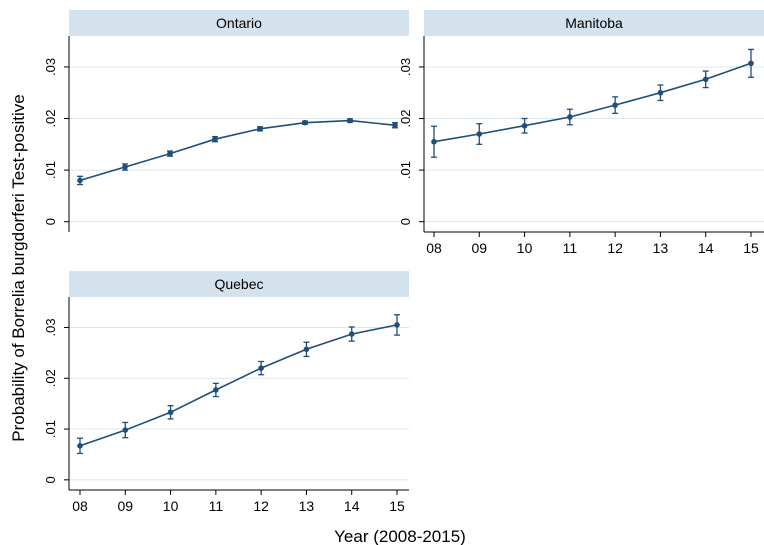 The width and height of the screenshot is (764, 545). Describe the element at coordinates (405, 67) in the screenshot. I see `y-tick-label-manitoba-3: .03` at that location.